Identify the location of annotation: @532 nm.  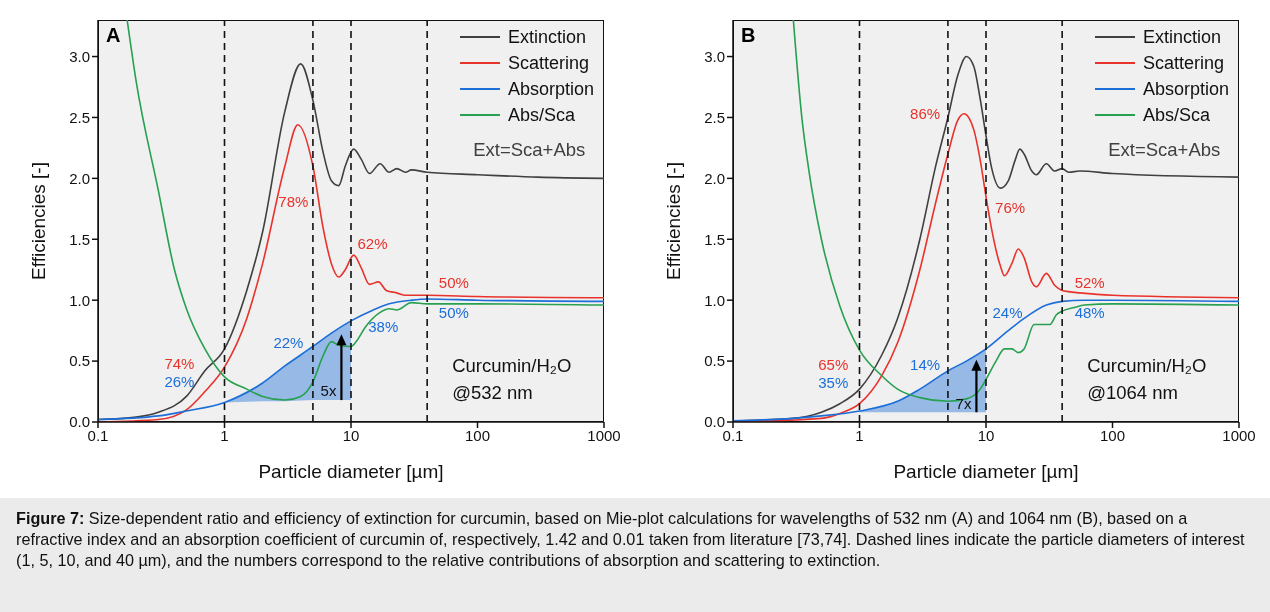
(492, 392).